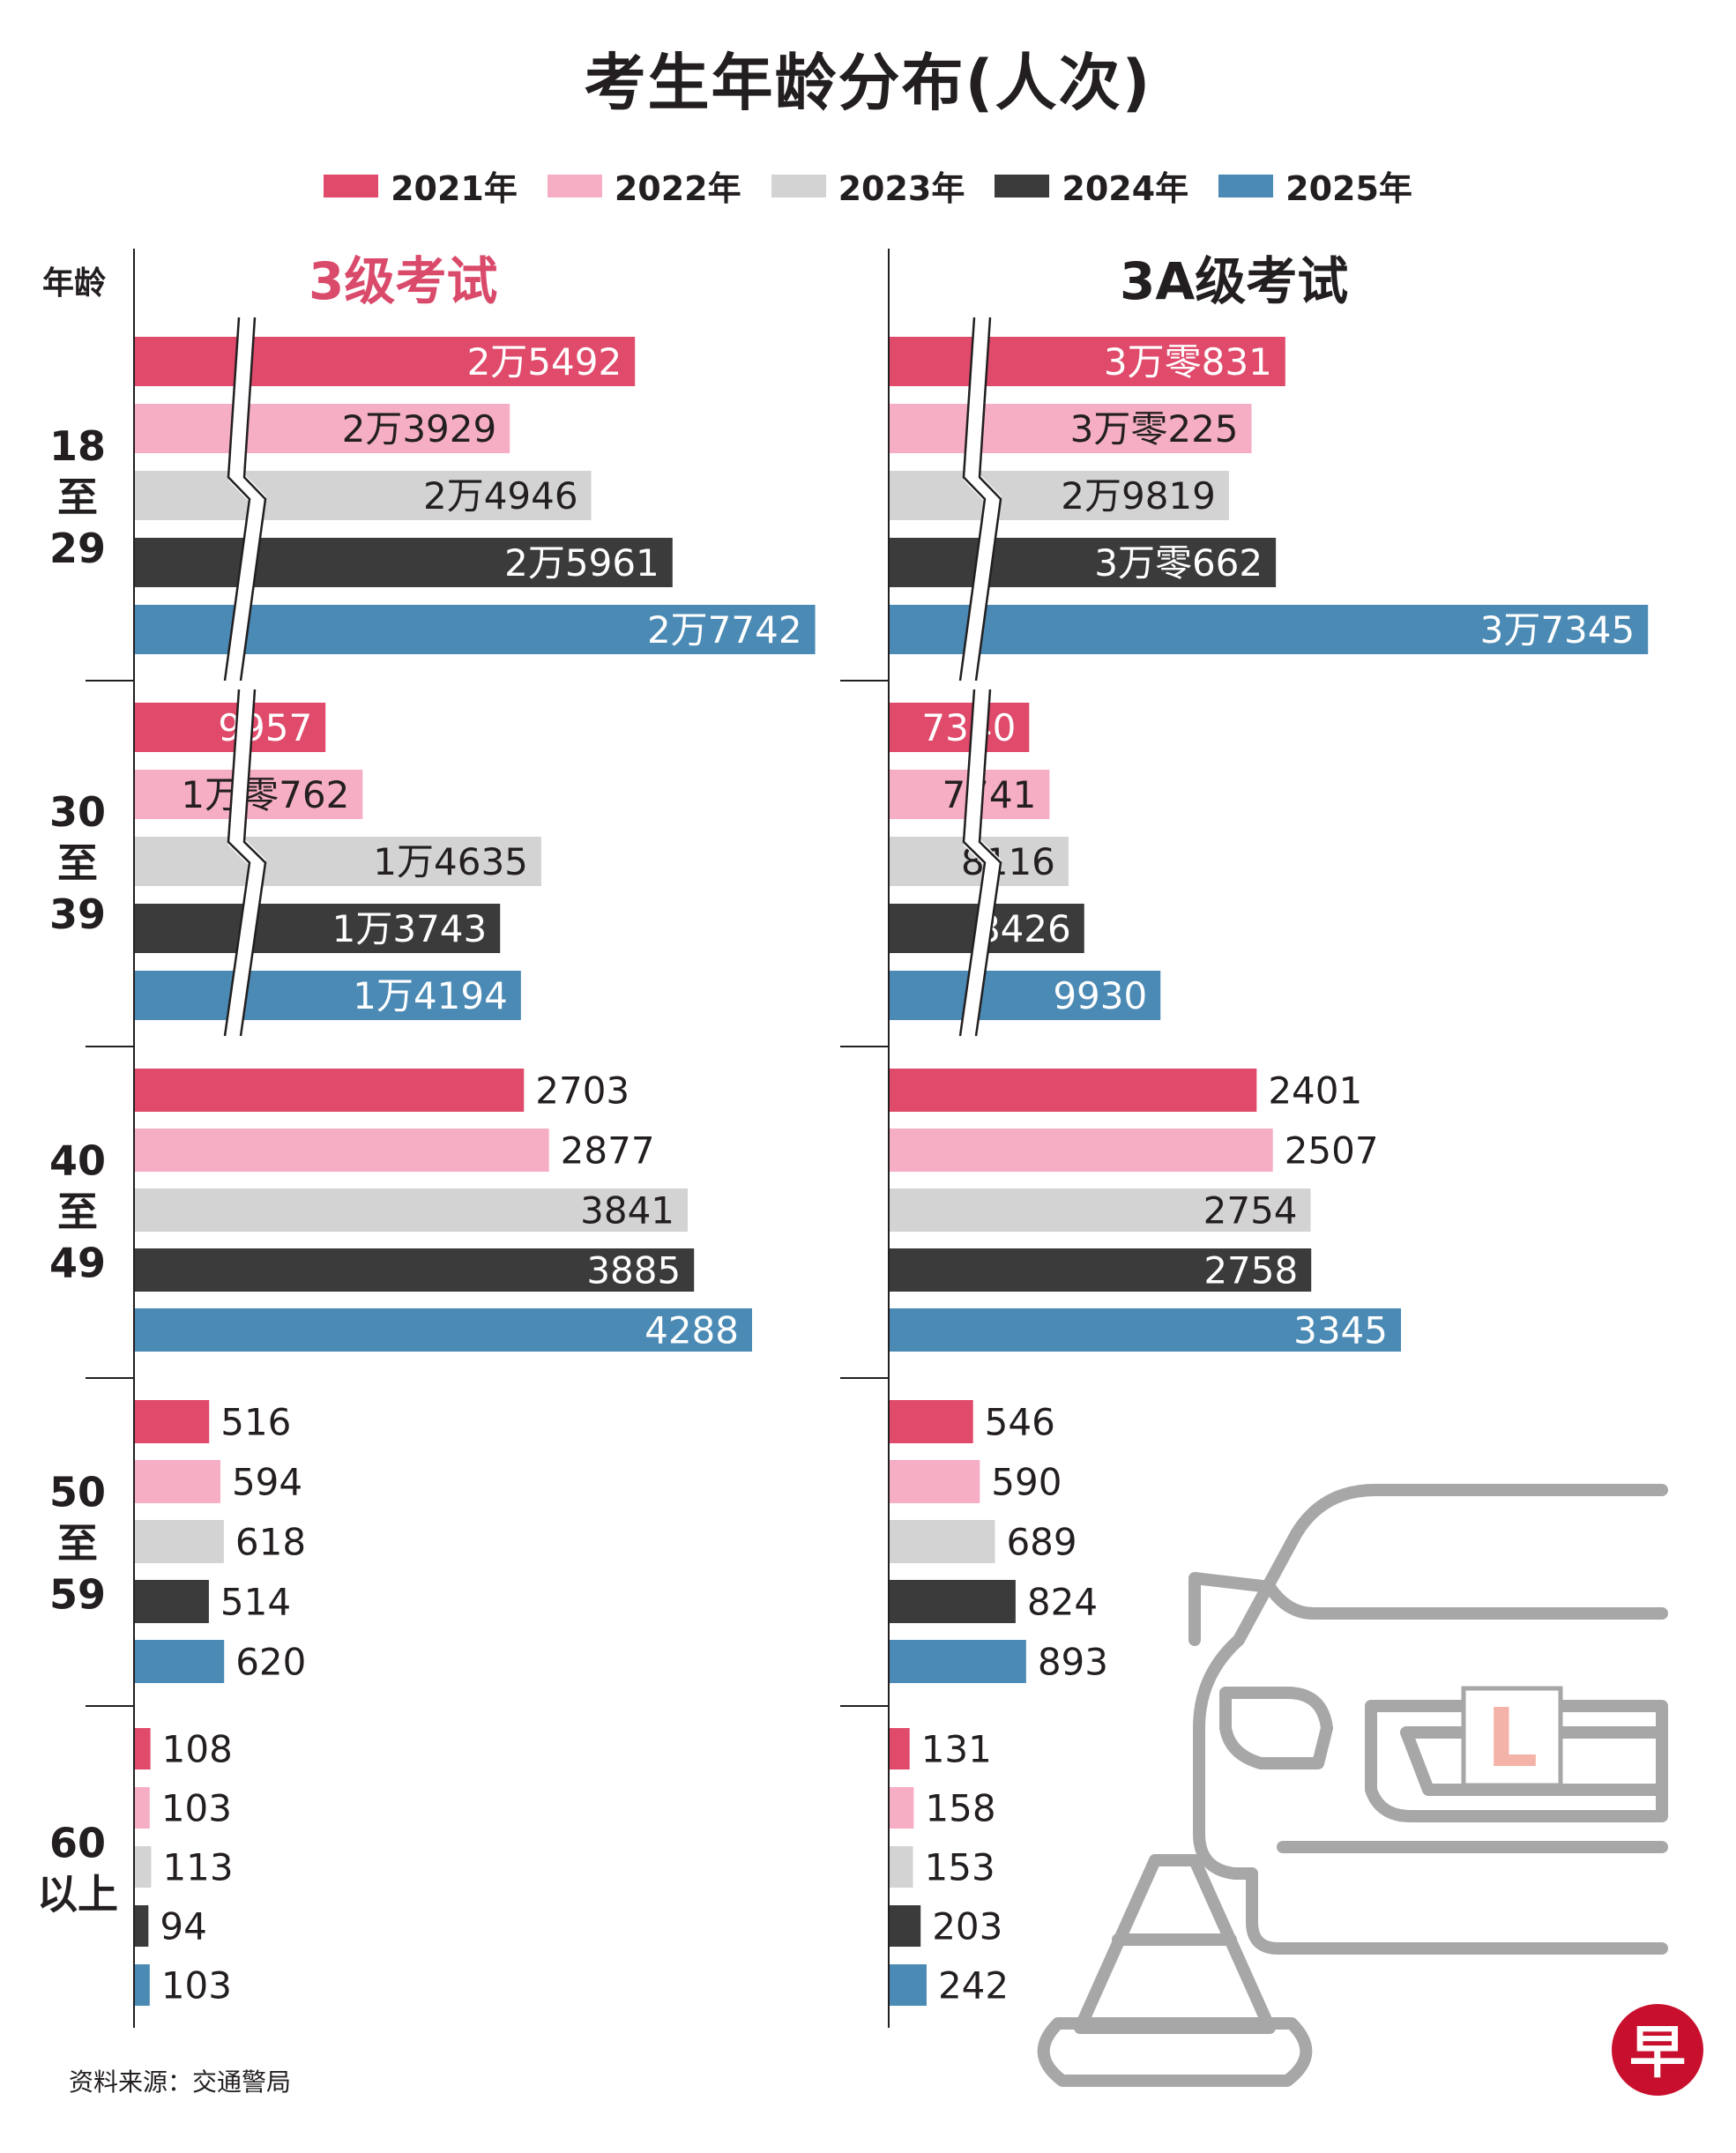  What do you see at coordinates (967, 1926) in the screenshot?
I see `value-label-1-4-3: 203` at bounding box center [967, 1926].